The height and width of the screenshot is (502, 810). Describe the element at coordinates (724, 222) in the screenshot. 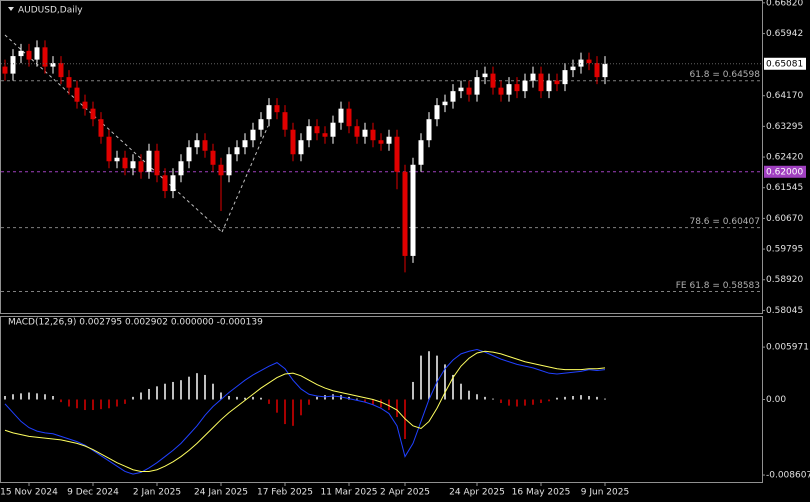

I see `fib-level-label: 78.6 = 0.60407` at that location.